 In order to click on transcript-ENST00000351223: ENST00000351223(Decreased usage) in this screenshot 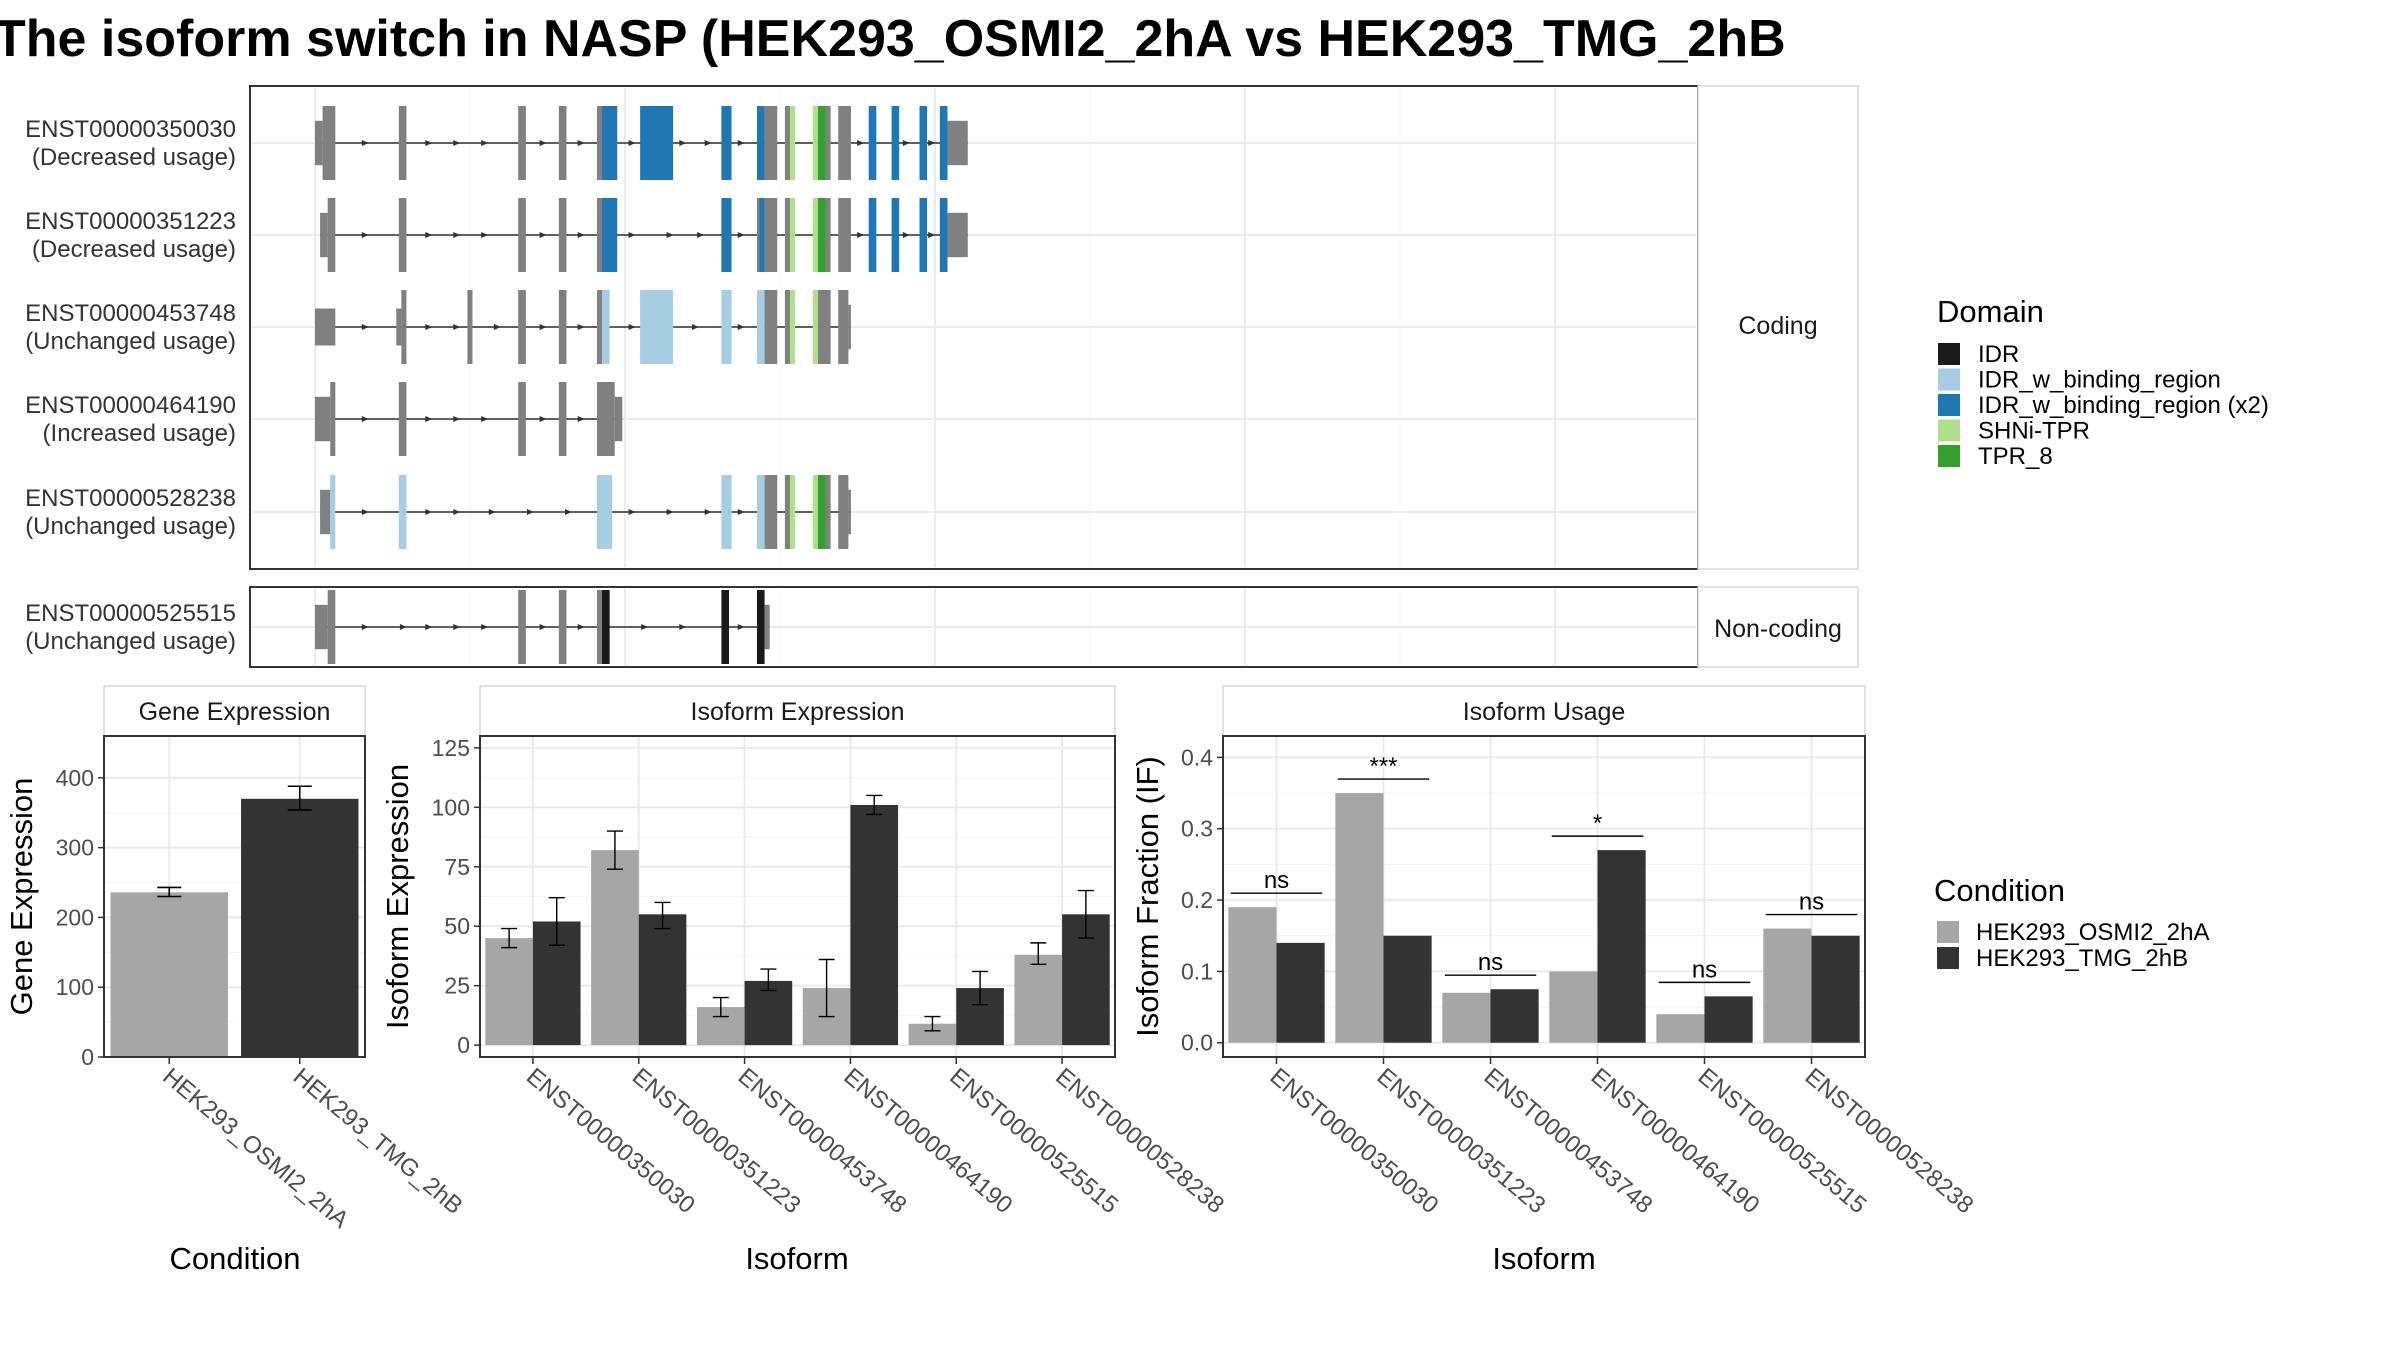, I will do `click(496, 235)`.